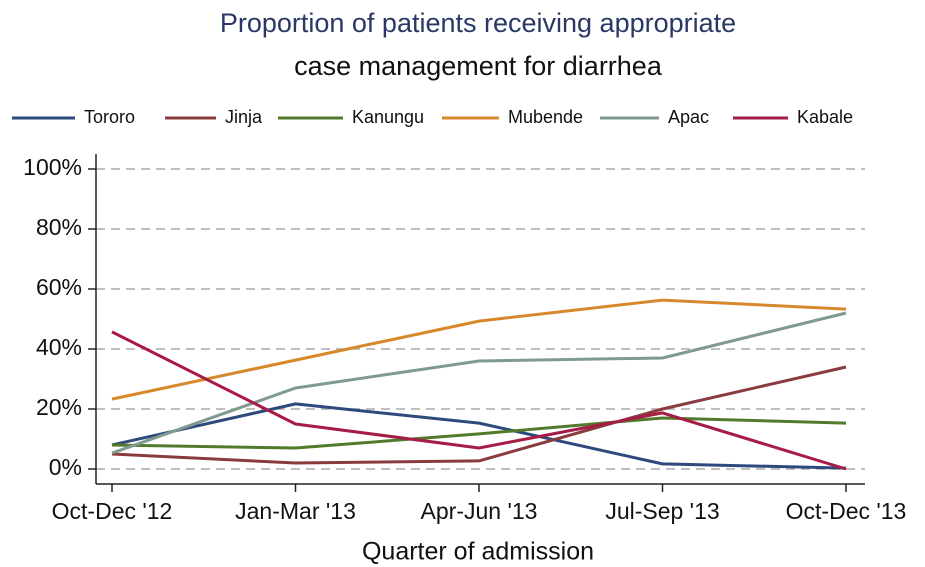 This screenshot has height=567, width=925. What do you see at coordinates (478, 66) in the screenshot?
I see `chart-title: case management for diarrhea` at bounding box center [478, 66].